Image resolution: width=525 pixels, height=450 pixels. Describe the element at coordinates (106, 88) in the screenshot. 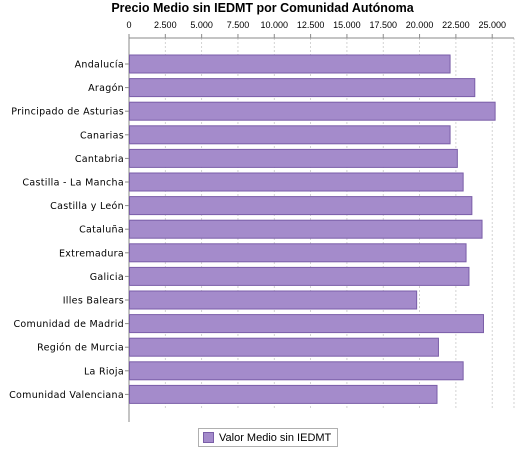

I see `category-label: Aragón` at that location.